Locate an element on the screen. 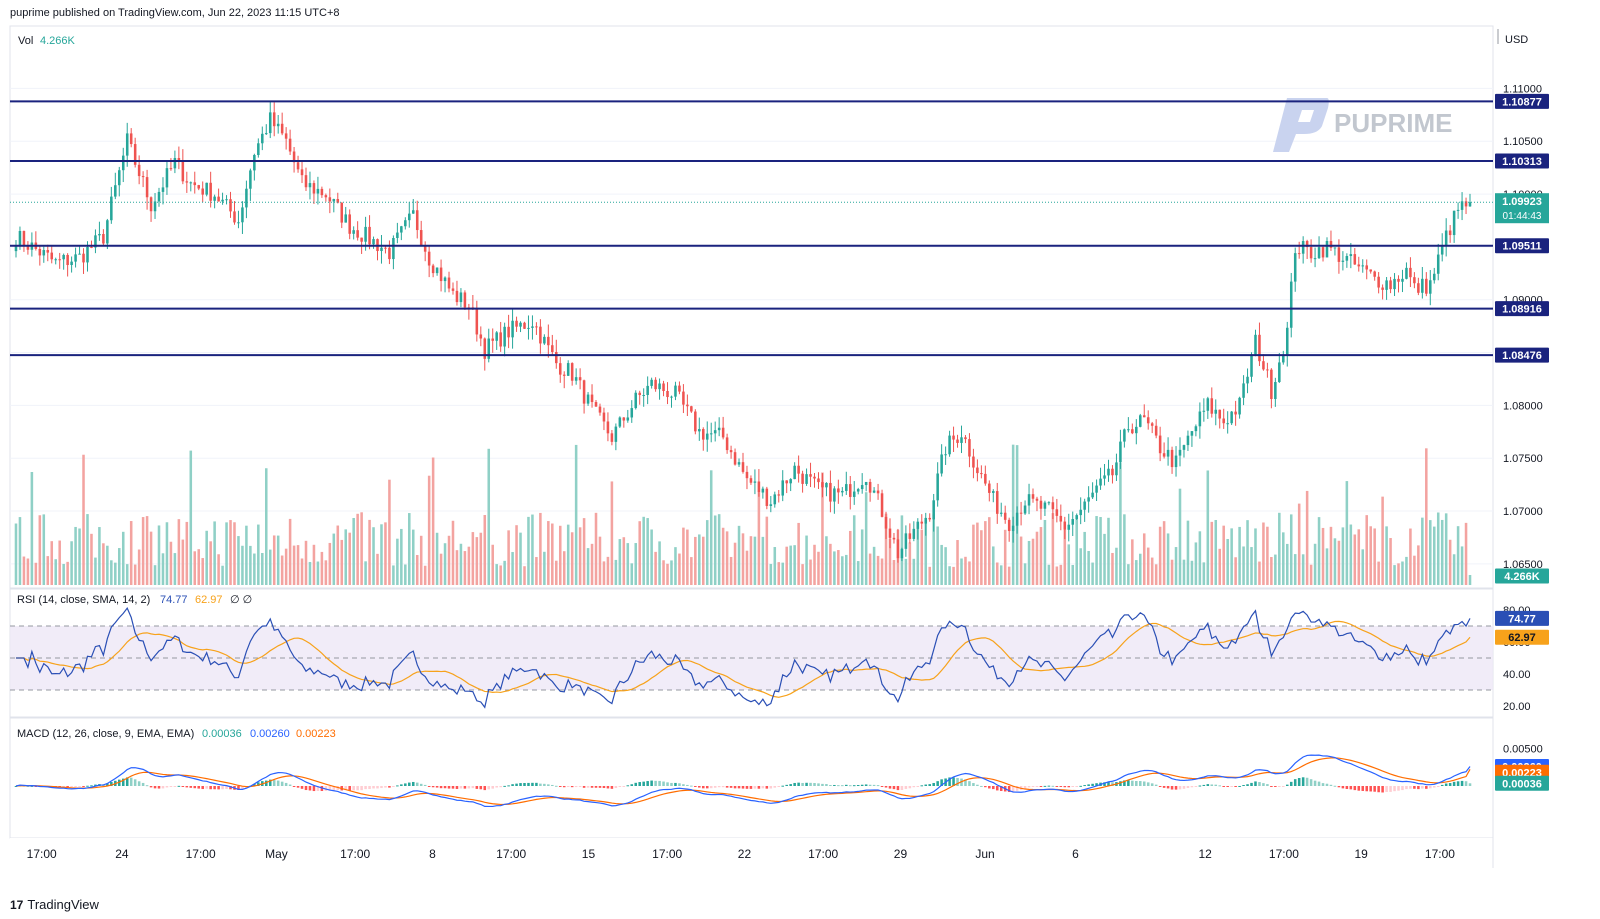  price-tick-label: 1.07000 is located at coordinates (1523, 512).